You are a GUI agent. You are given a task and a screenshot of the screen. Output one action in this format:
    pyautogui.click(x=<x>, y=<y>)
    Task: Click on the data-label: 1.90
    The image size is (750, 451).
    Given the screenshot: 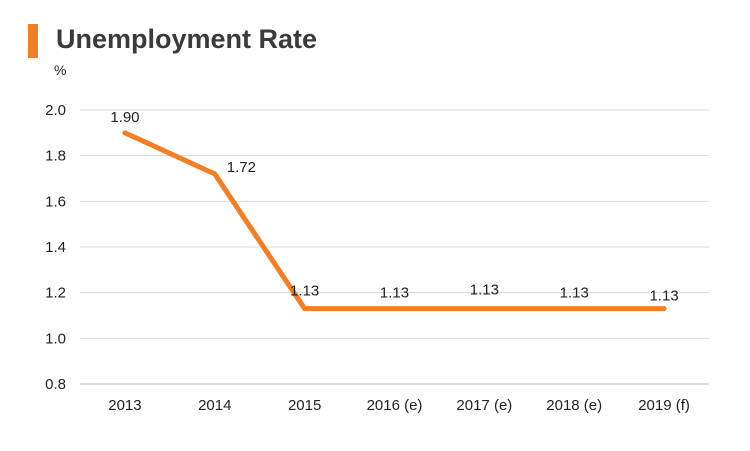 What is the action you would take?
    pyautogui.click(x=124, y=117)
    